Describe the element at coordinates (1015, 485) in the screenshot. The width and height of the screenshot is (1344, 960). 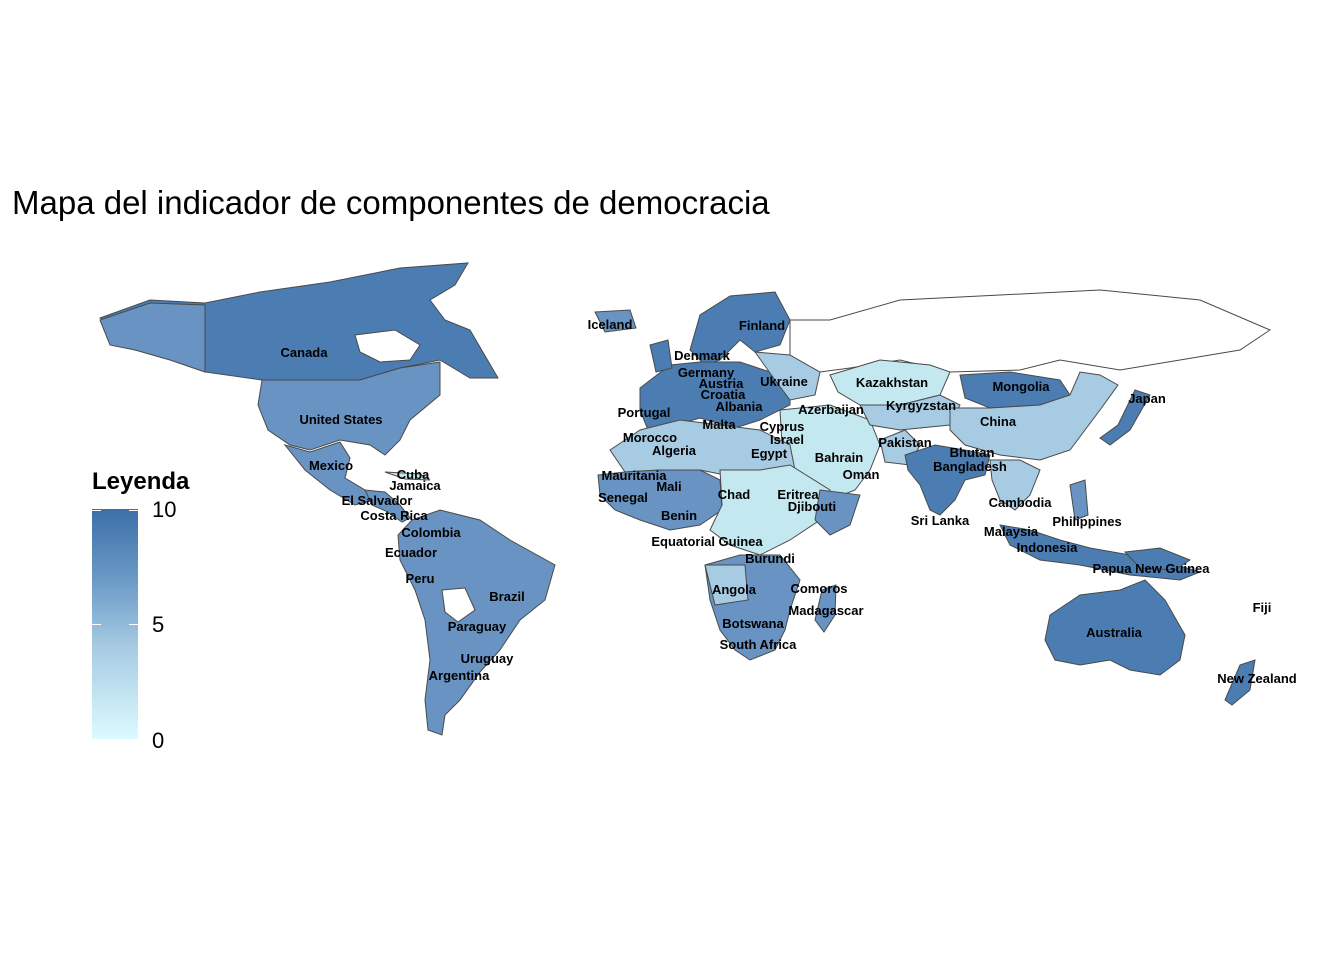
I see `southeast-asia-shape` at that location.